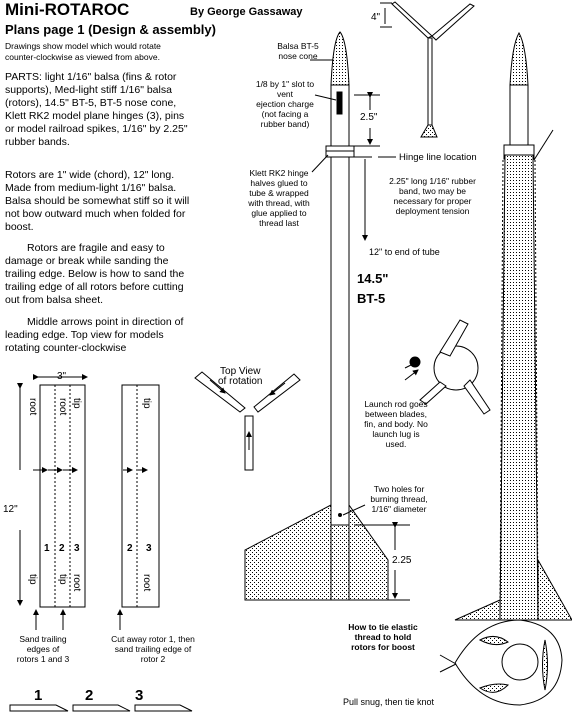  I want to click on root-label-bottom-3: root, so click(76, 583).